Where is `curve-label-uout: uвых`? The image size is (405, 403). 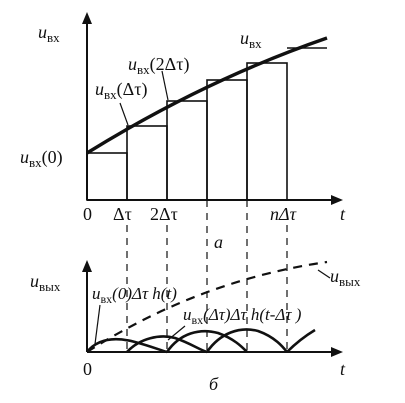
curve-label-uout: uвых is located at coordinates (345, 277).